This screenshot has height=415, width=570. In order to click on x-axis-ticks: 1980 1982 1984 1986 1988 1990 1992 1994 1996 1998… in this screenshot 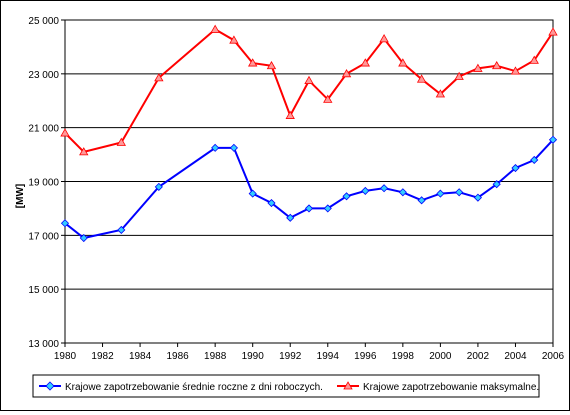, I will do `click(309, 352)`.